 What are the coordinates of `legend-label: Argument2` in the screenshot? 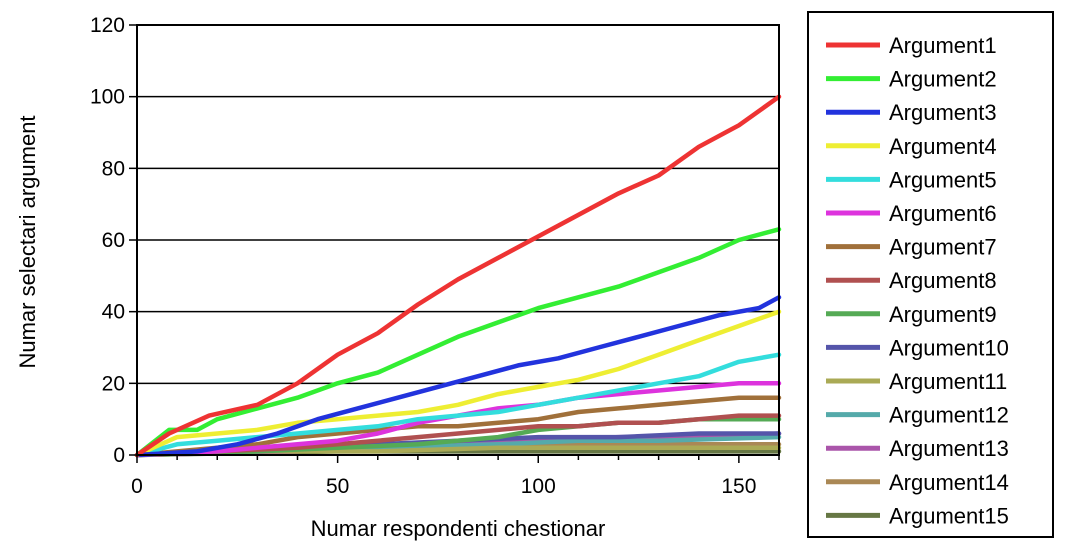 It's located at (943, 79).